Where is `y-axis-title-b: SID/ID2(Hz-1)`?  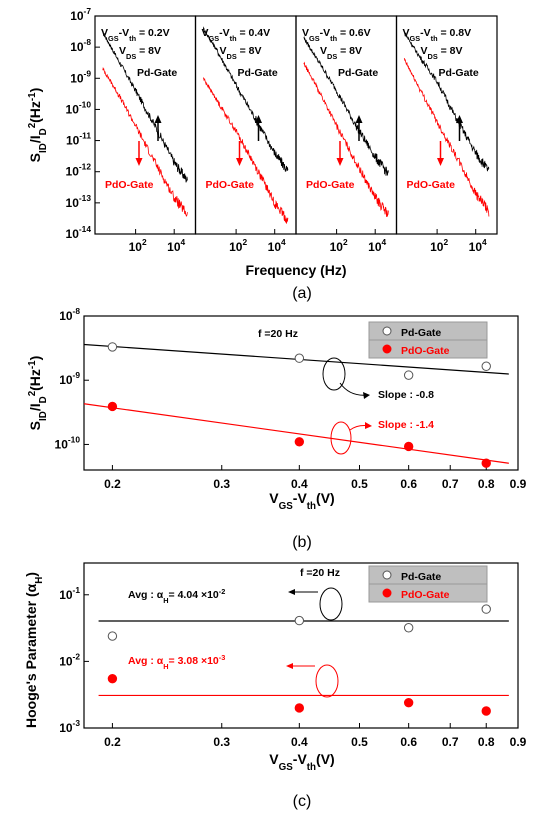 y-axis-title-b: SID/ID2(Hz-1) is located at coordinates (38, 393).